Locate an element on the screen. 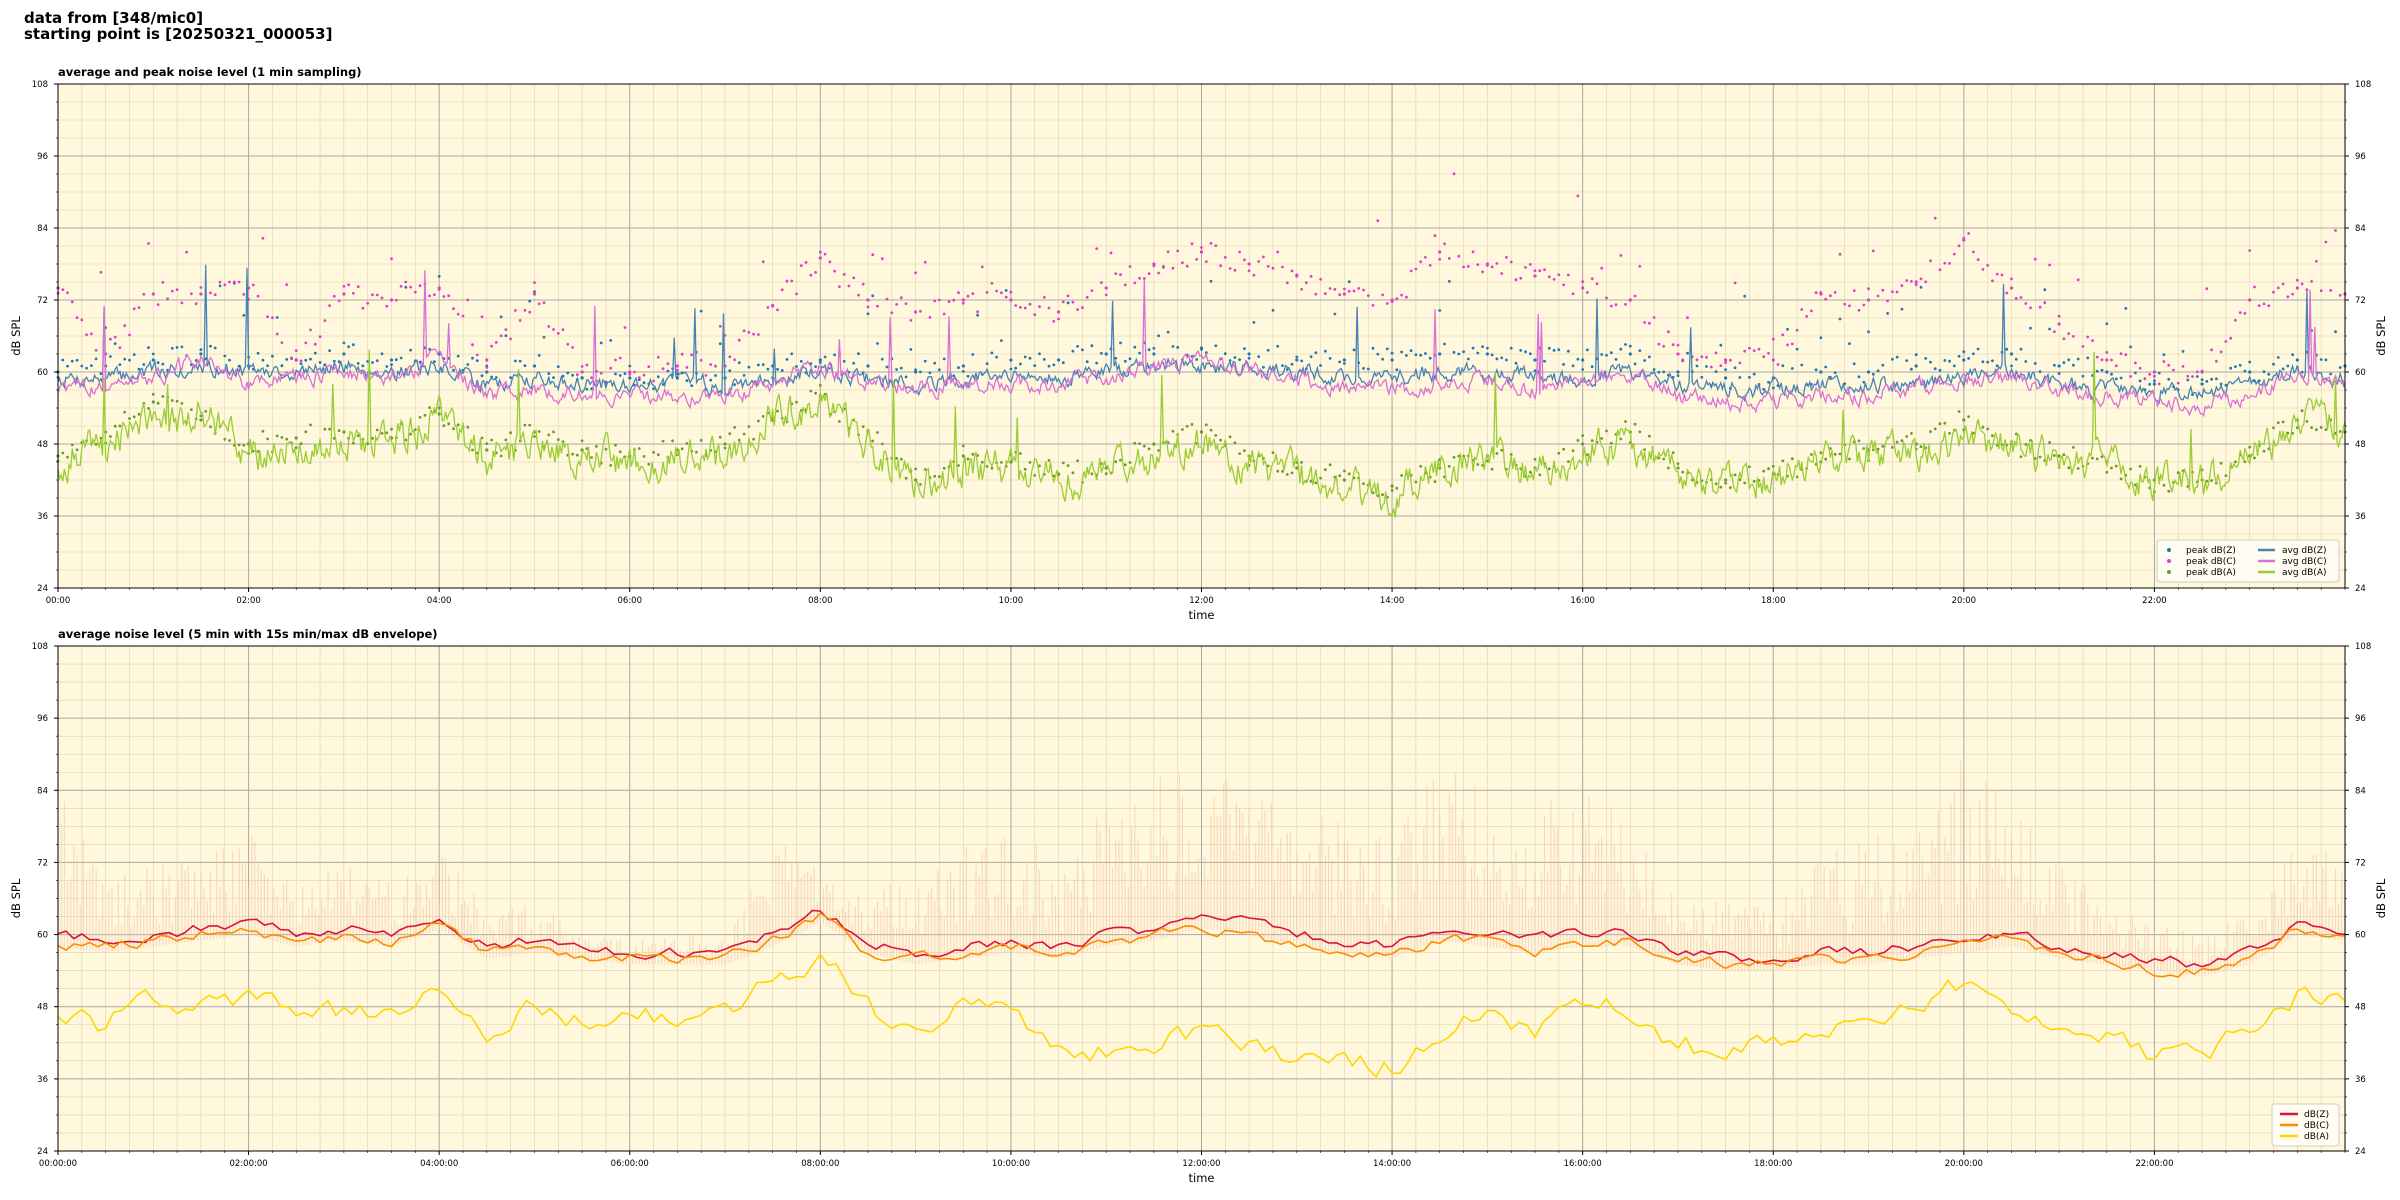 The height and width of the screenshot is (1200, 2400). legend-label: peak dB(A) is located at coordinates (2211, 573).